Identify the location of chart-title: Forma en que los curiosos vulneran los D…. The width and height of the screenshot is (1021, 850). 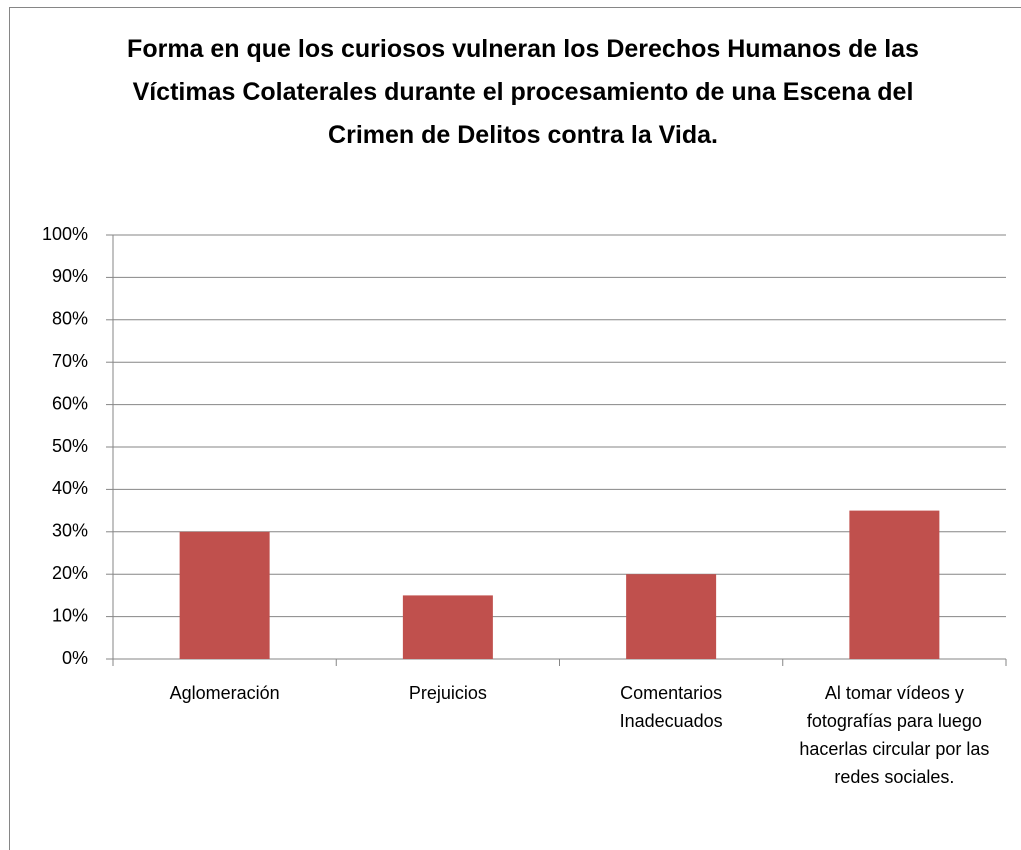
(523, 92).